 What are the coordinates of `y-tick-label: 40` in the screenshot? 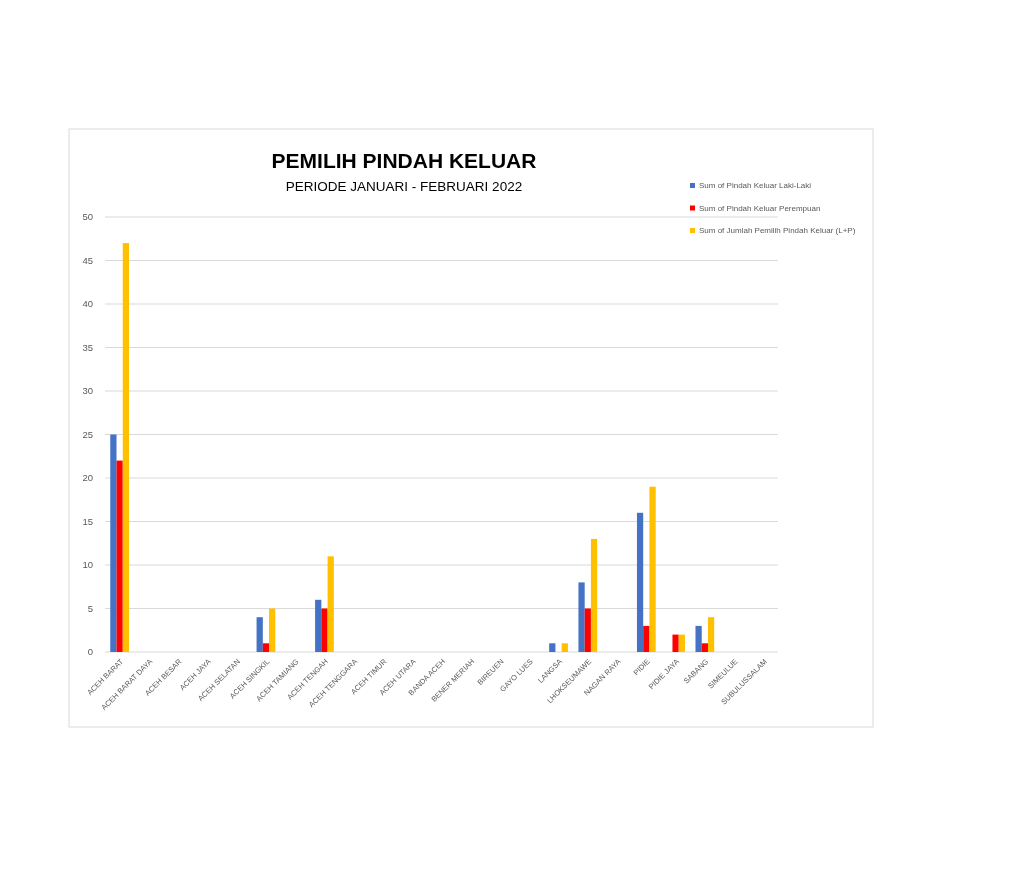 It's located at (87, 304).